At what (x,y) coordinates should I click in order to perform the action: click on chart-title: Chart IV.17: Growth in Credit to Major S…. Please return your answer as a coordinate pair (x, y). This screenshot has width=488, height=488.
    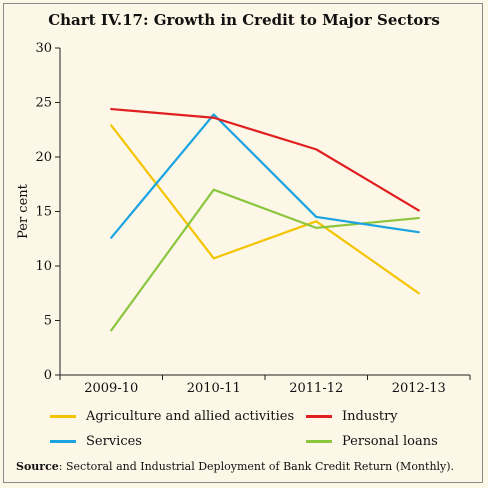
    Looking at the image, I should click on (244, 20).